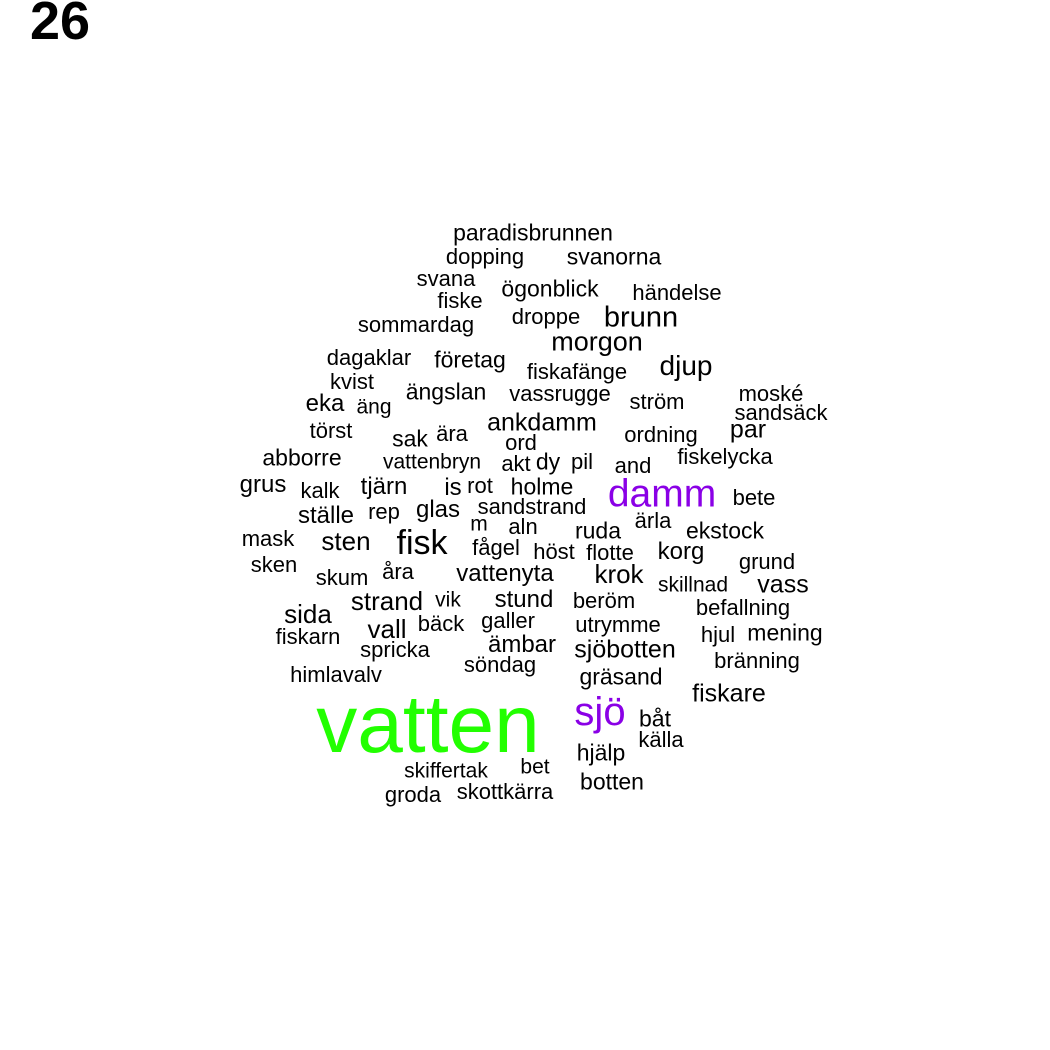 The height and width of the screenshot is (1050, 1050). What do you see at coordinates (516, 463) in the screenshot?
I see `word-akt: akt` at bounding box center [516, 463].